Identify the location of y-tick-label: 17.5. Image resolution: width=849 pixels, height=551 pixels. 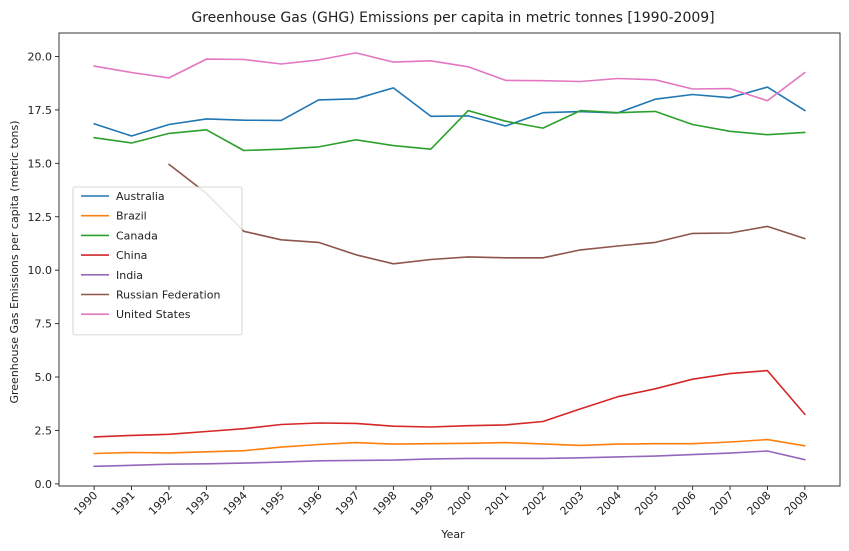
(40, 110).